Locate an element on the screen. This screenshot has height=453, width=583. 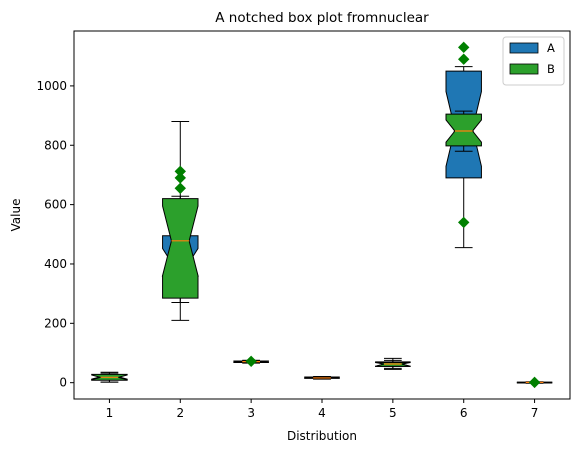
y-tick-label-400: 400 is located at coordinates (55, 264).